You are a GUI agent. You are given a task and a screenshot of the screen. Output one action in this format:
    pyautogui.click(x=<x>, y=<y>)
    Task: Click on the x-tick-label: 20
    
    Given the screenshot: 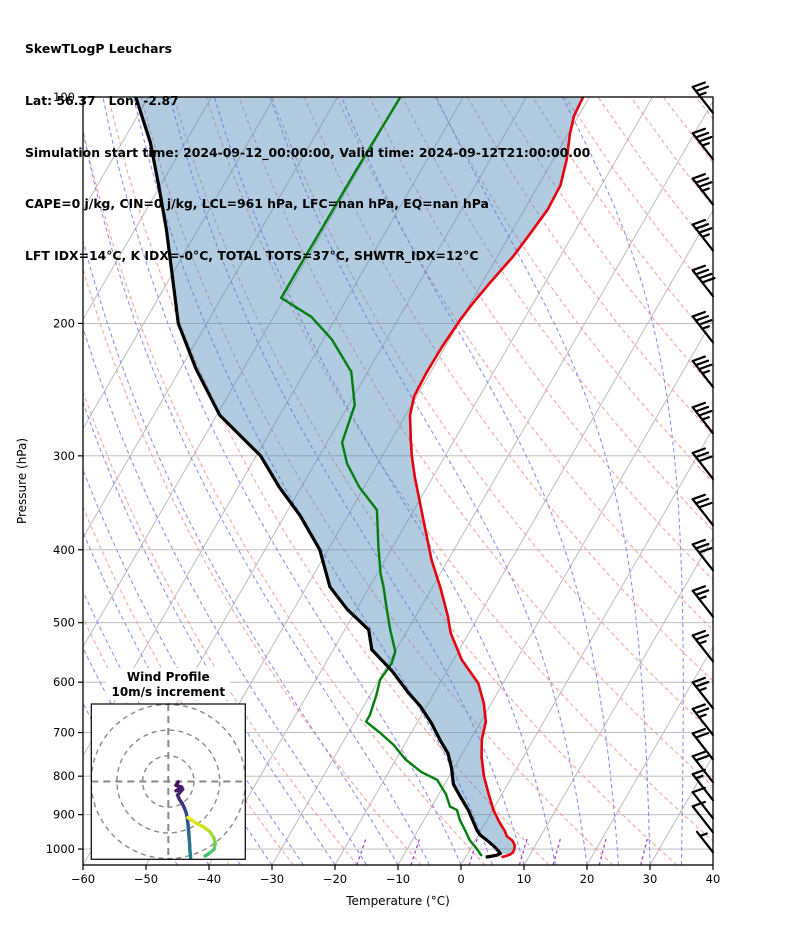 What is the action you would take?
    pyautogui.click(x=587, y=879)
    